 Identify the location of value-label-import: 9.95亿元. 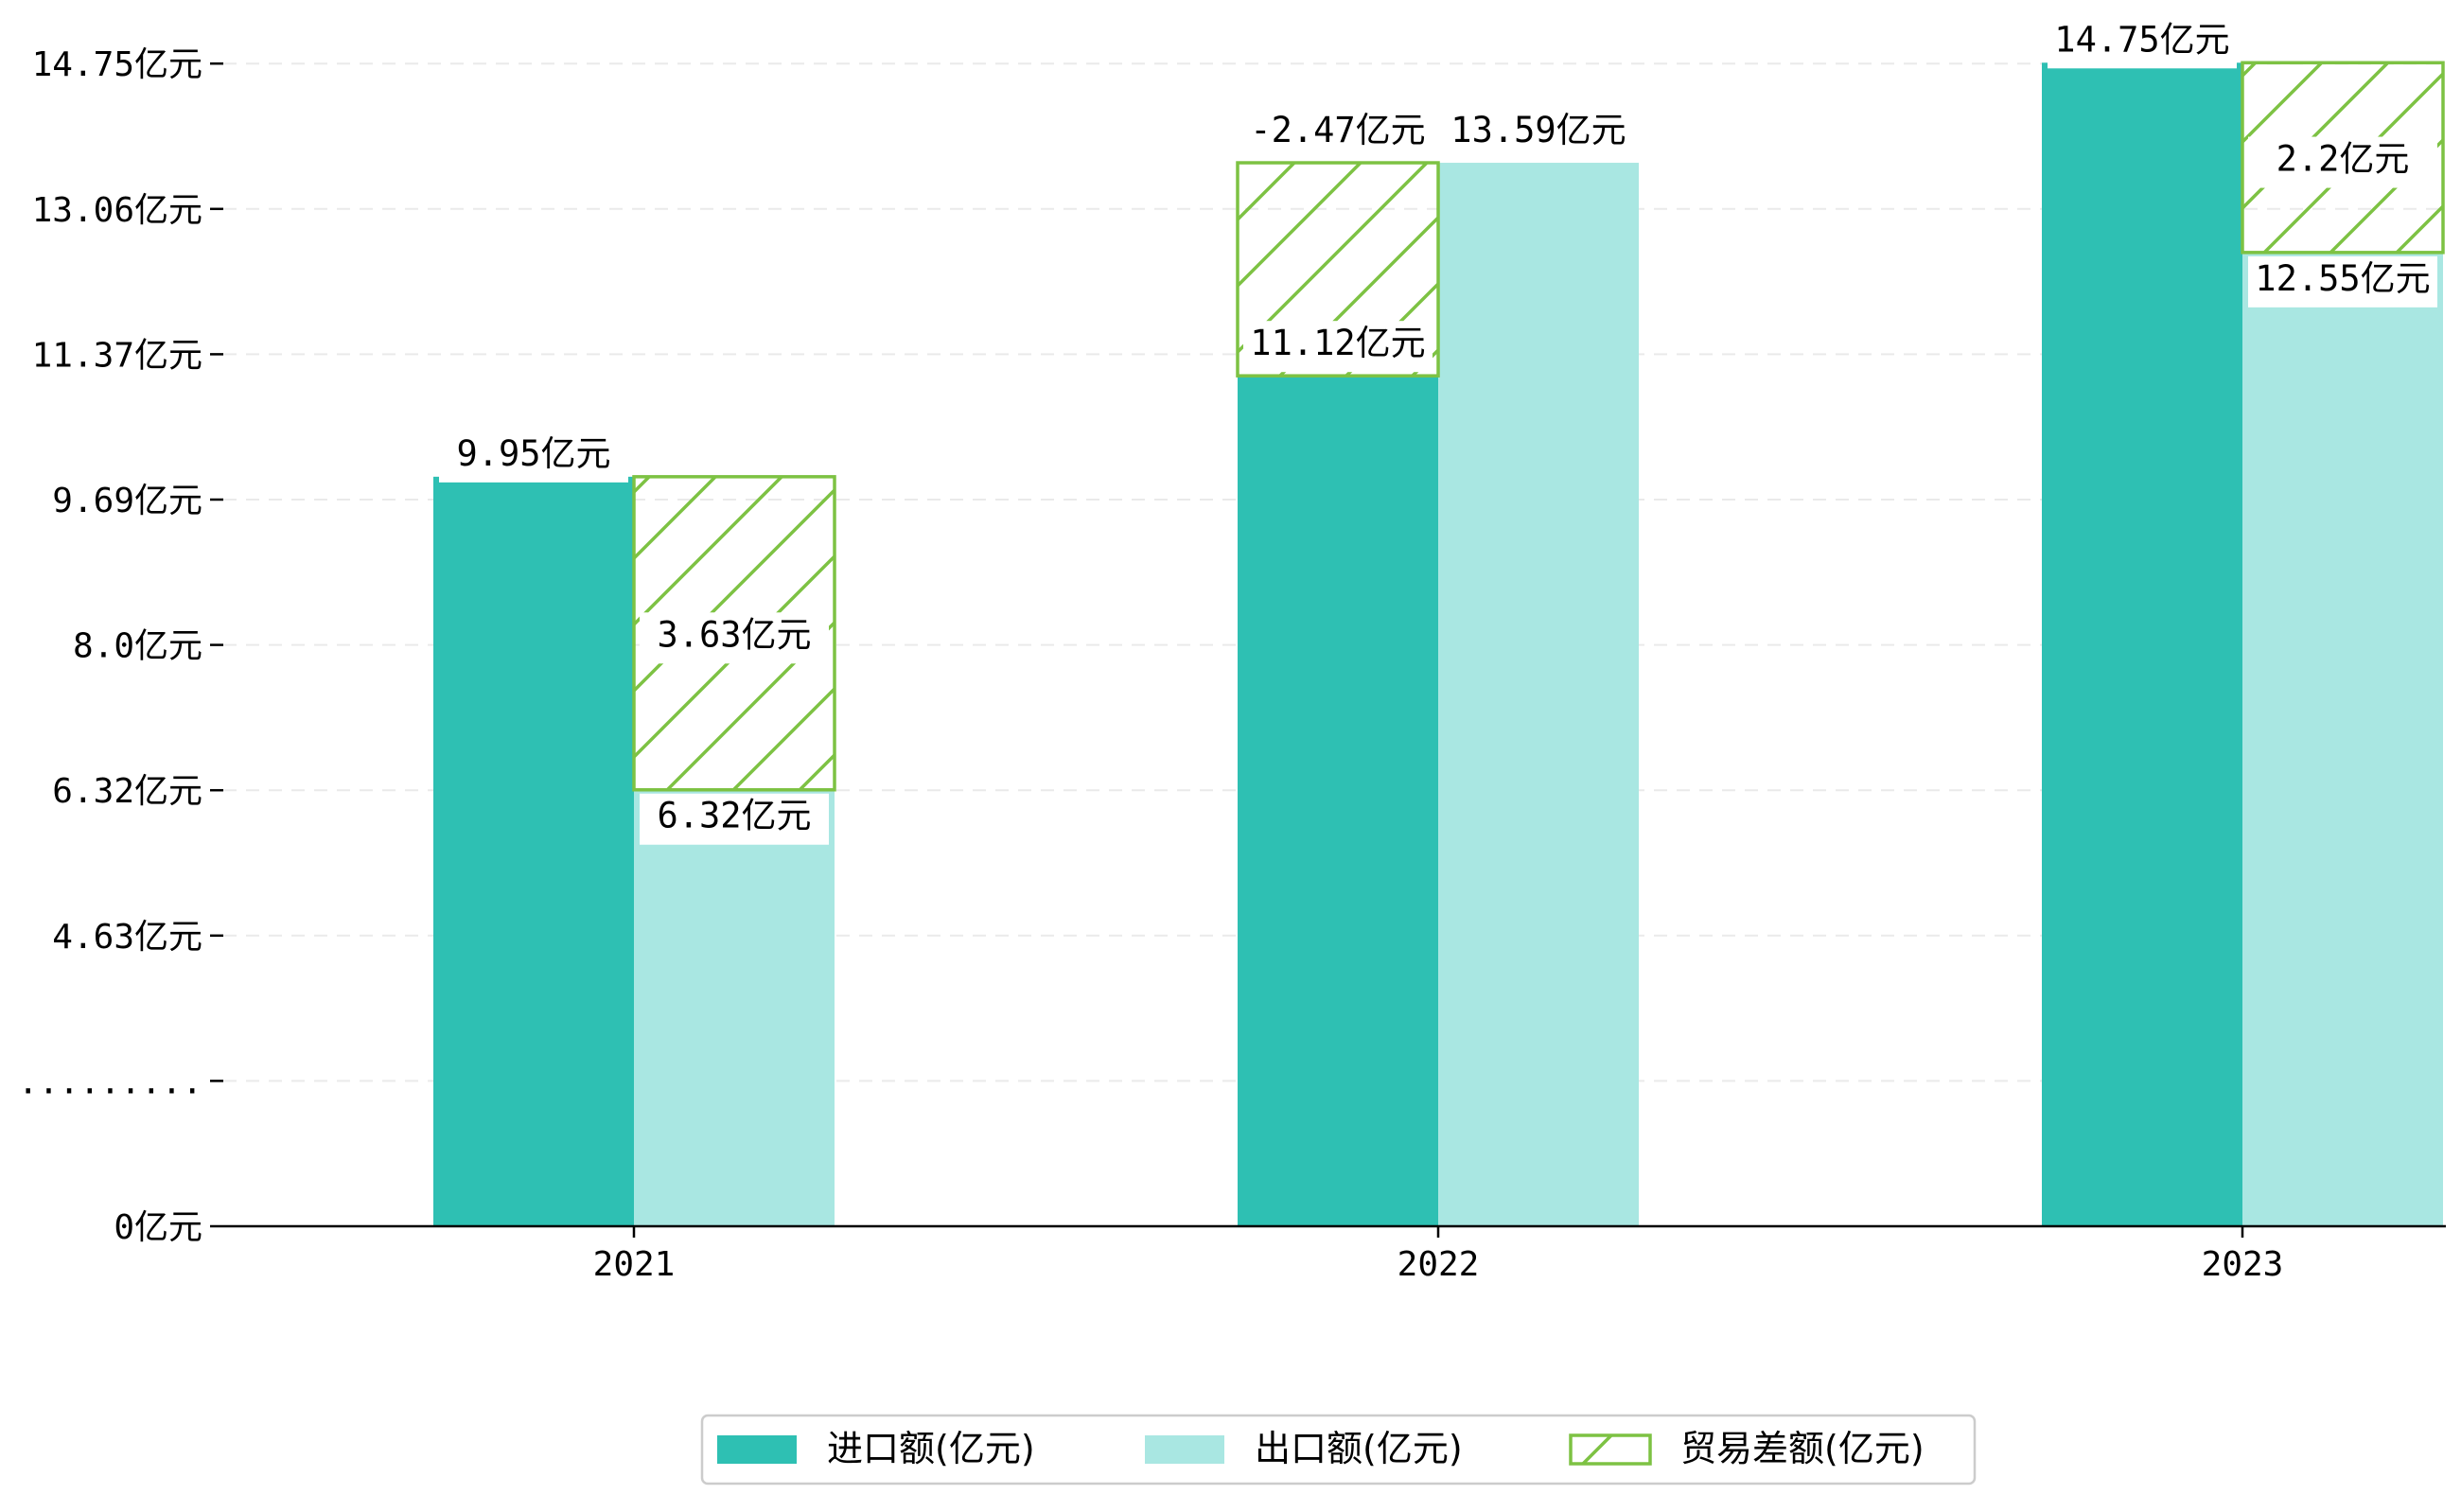
(533, 457).